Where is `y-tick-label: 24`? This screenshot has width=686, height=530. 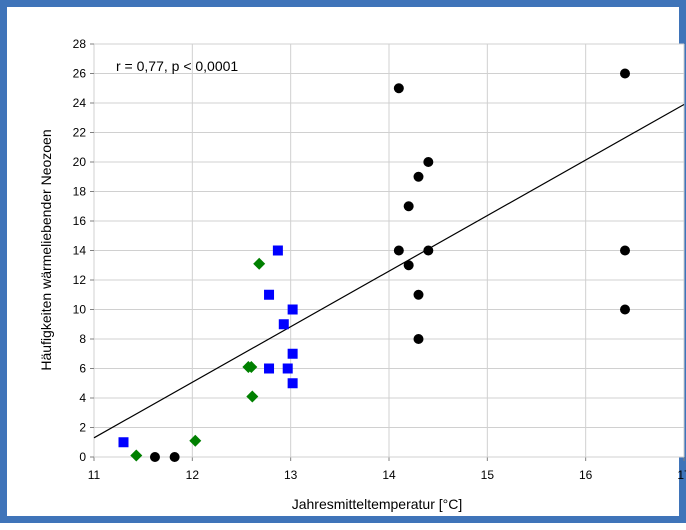 y-tick-label: 24 is located at coordinates (80, 103).